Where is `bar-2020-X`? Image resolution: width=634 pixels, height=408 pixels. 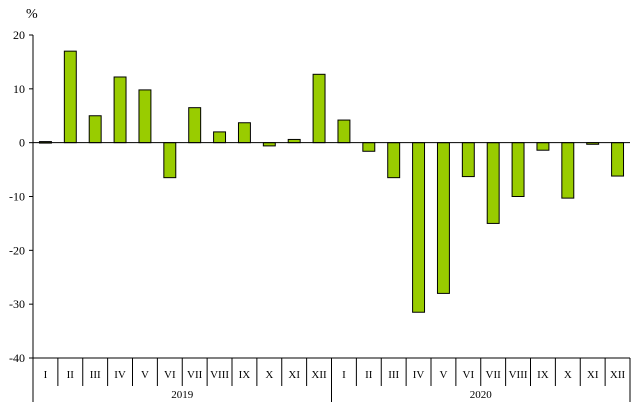
bar-2020-X is located at coordinates (568, 170).